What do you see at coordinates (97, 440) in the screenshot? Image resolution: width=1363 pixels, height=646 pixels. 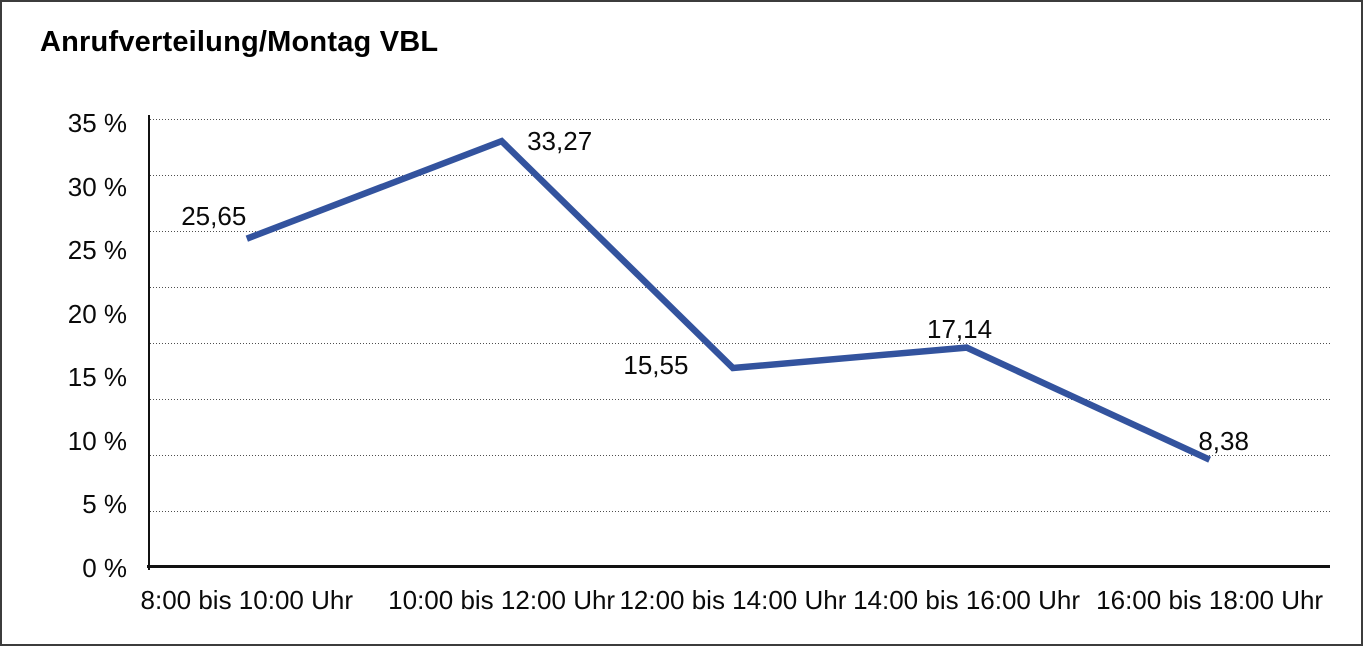 I see `y-tick-label: 10 %` at bounding box center [97, 440].